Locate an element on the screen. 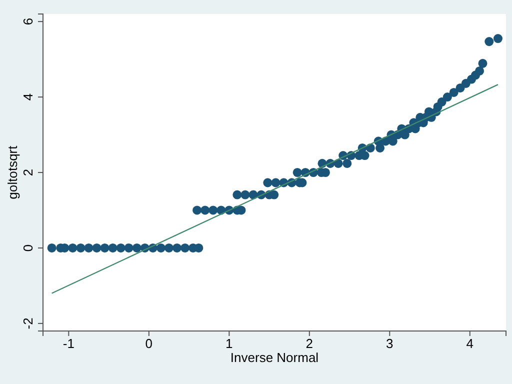 The height and width of the screenshot is (384, 512). y-tick-label: 6 is located at coordinates (28, 22).